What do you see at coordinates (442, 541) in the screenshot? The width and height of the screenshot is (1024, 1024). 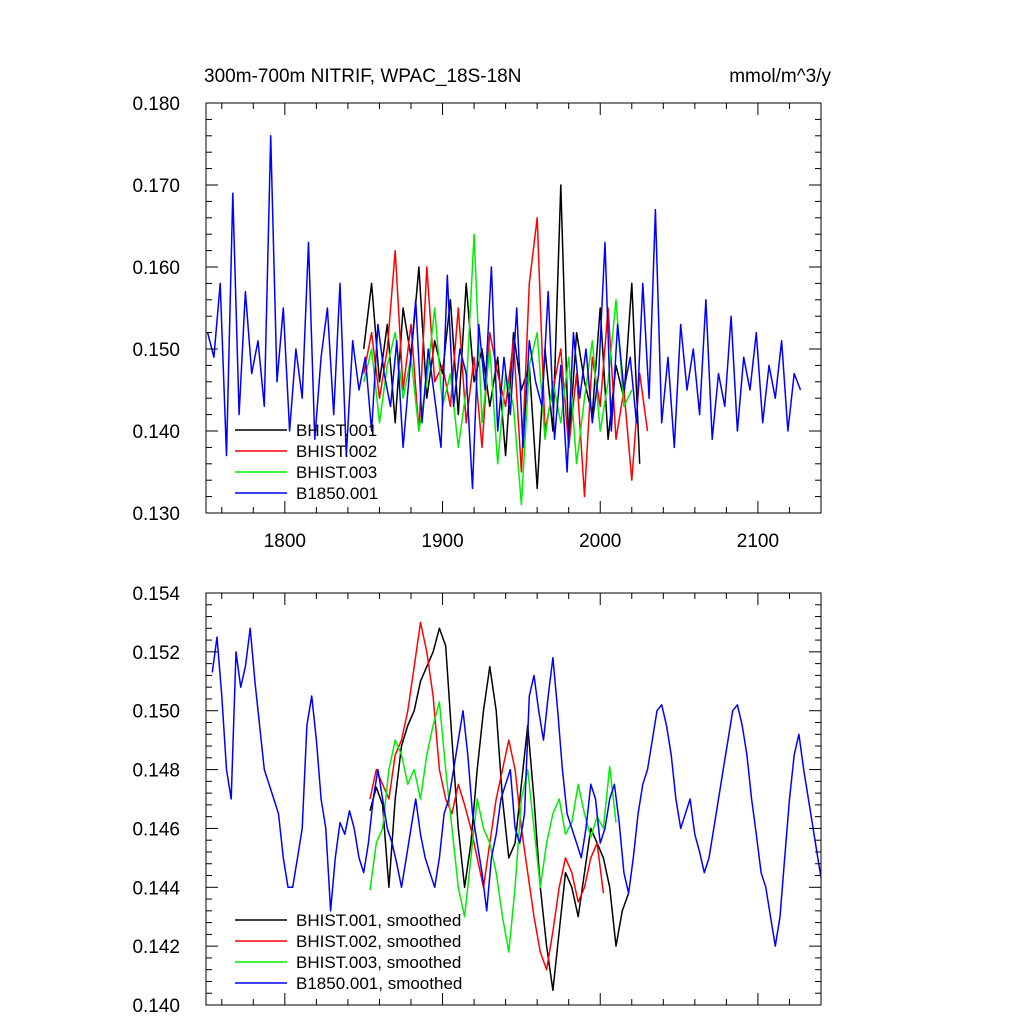 I see `x-tick-label: 1900` at bounding box center [442, 541].